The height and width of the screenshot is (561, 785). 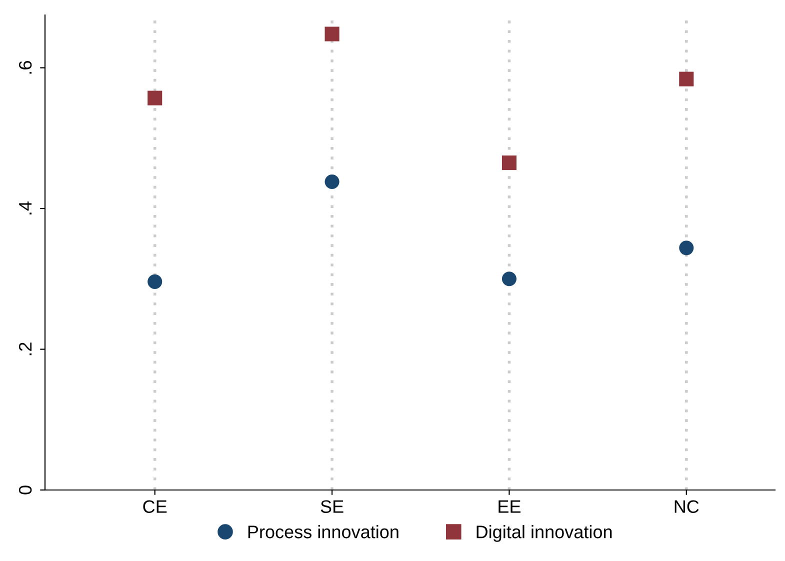 I want to click on x-tick-label: SE, so click(x=332, y=506).